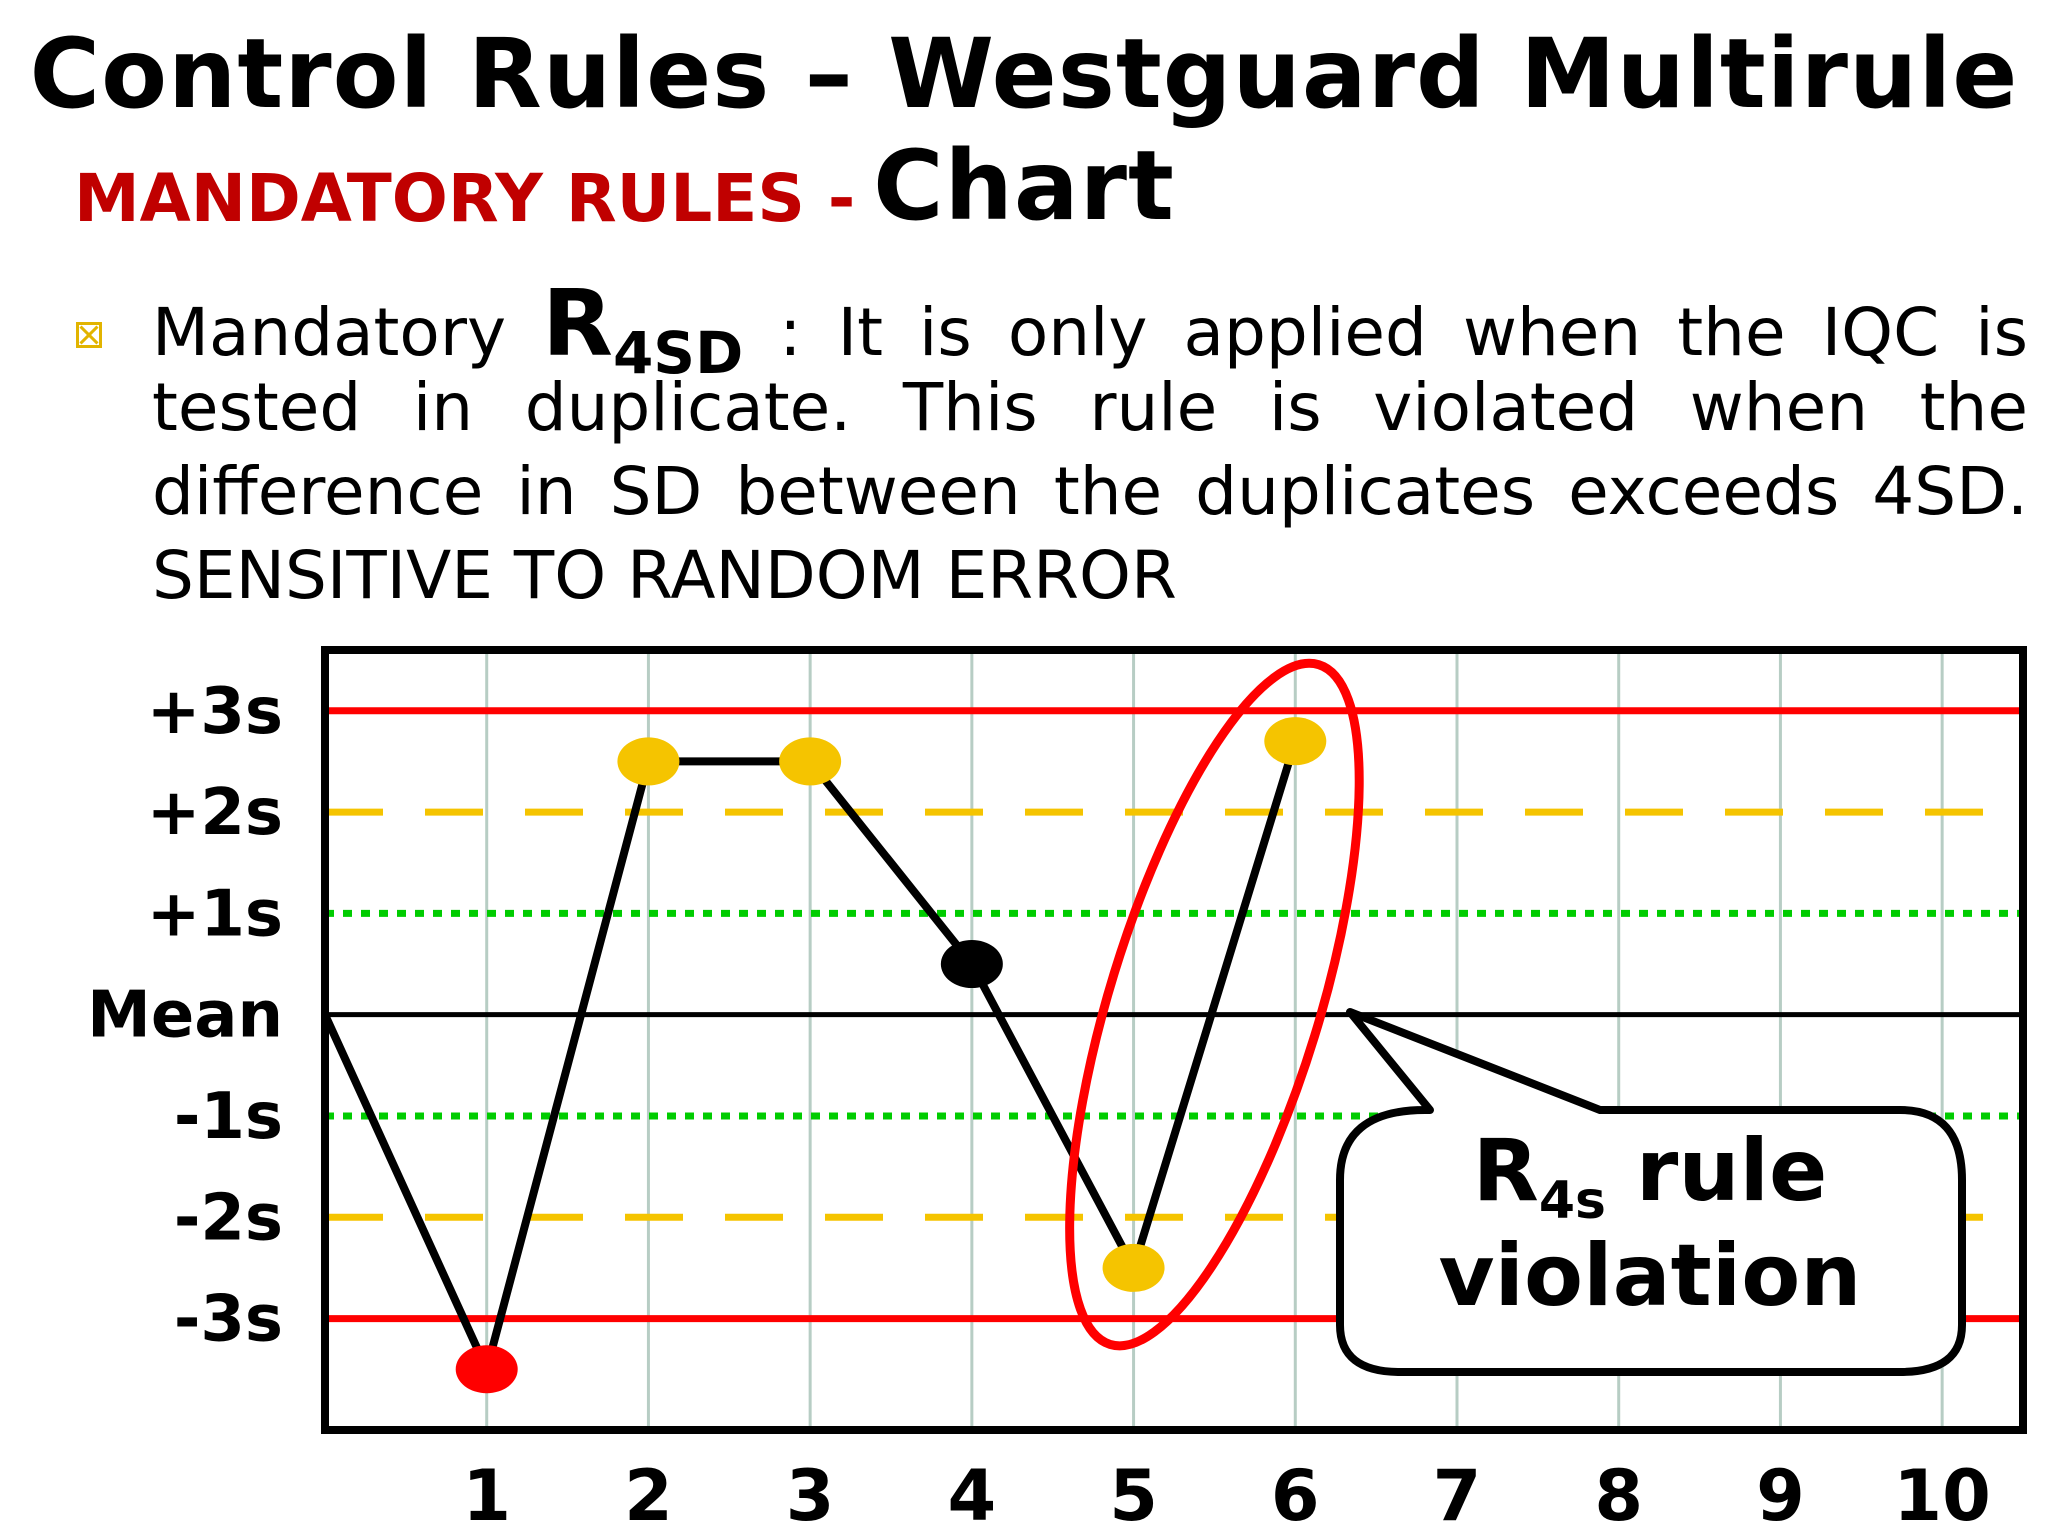 This screenshot has width=2048, height=1536. Describe the element at coordinates (89, 335) in the screenshot. I see `checkbox-x-icon` at that location.